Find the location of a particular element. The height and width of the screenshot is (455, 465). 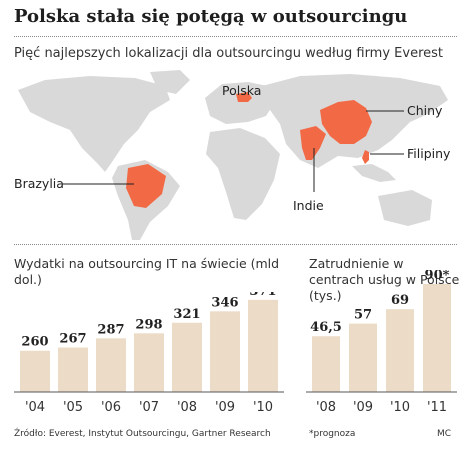

callout-lines is located at coordinates (233, 151).